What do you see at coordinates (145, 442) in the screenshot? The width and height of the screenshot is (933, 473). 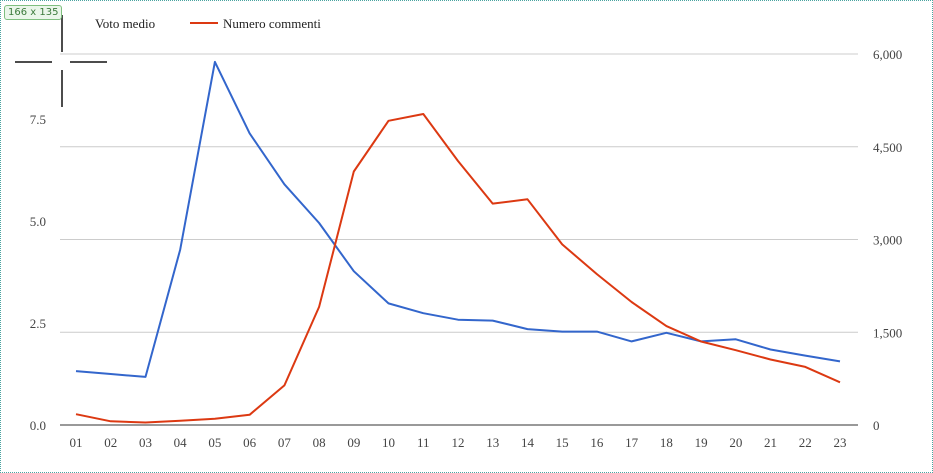 I see `x-tick-label: 03` at bounding box center [145, 442].